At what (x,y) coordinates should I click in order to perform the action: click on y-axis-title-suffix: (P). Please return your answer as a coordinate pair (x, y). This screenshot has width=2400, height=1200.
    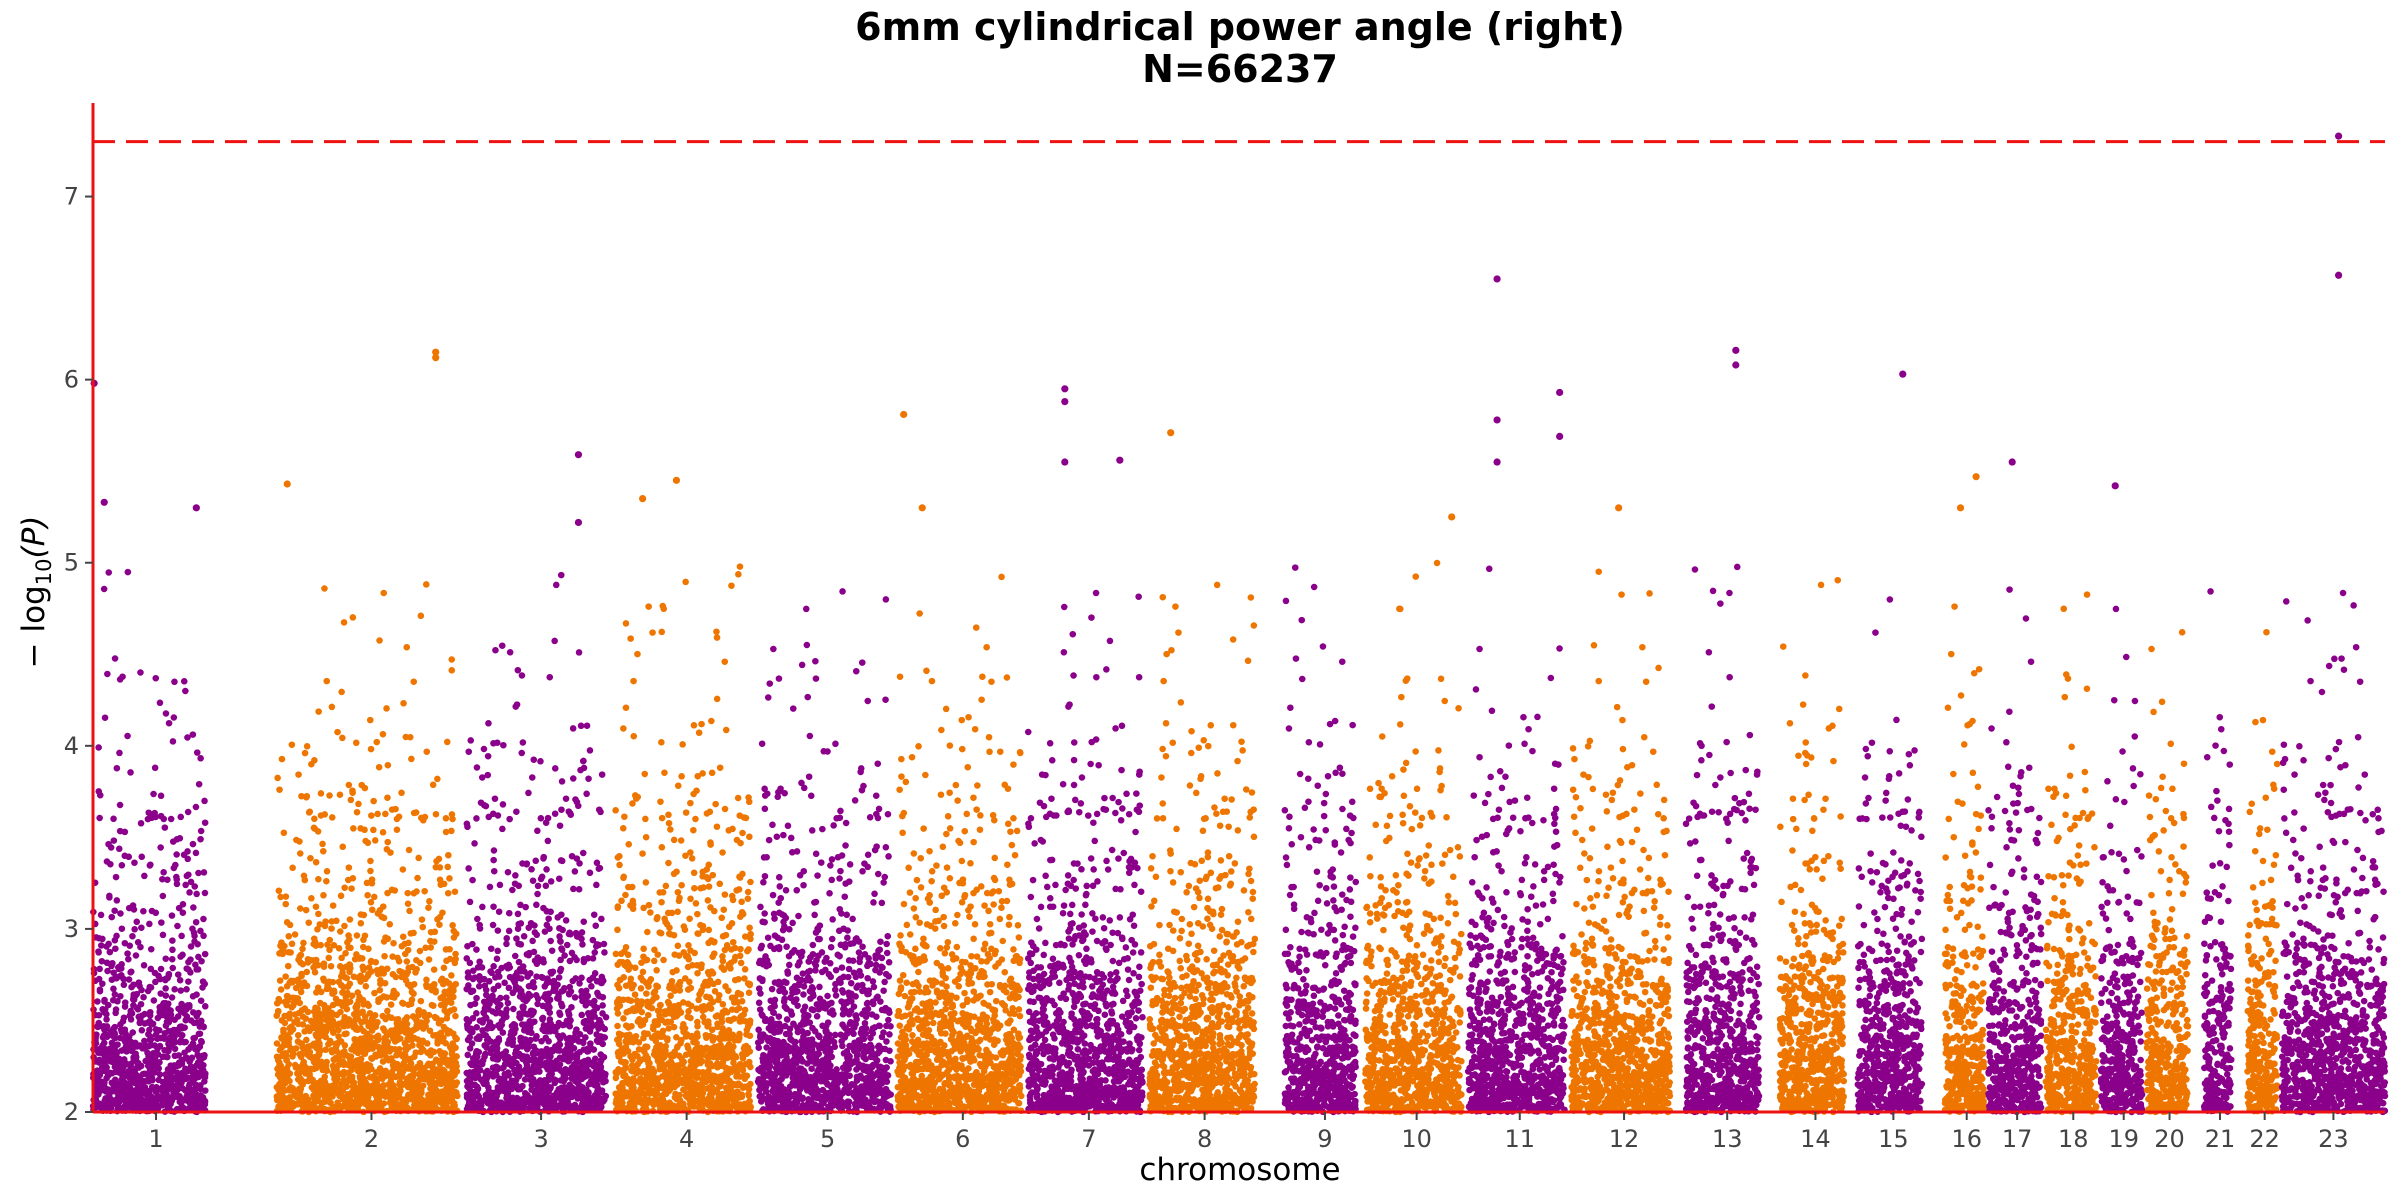
    Looking at the image, I should click on (34, 537).